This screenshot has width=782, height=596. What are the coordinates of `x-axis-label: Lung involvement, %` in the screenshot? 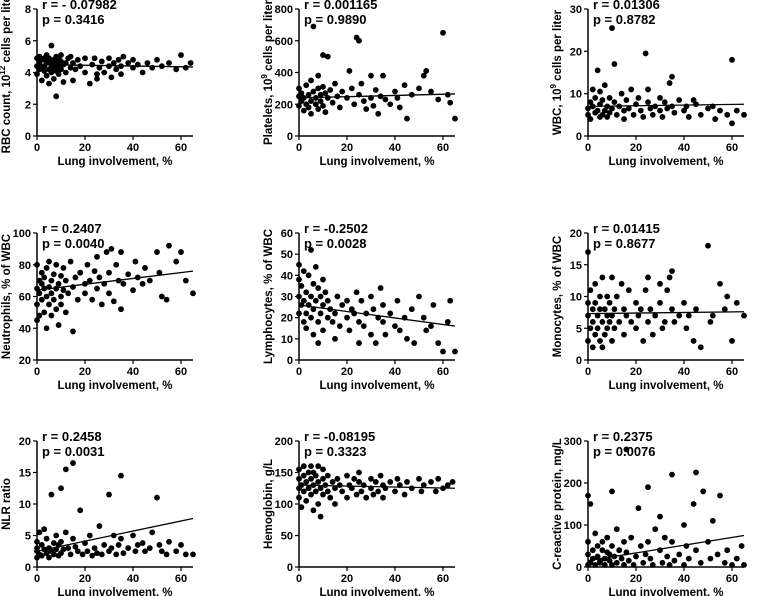 It's located at (376, 386).